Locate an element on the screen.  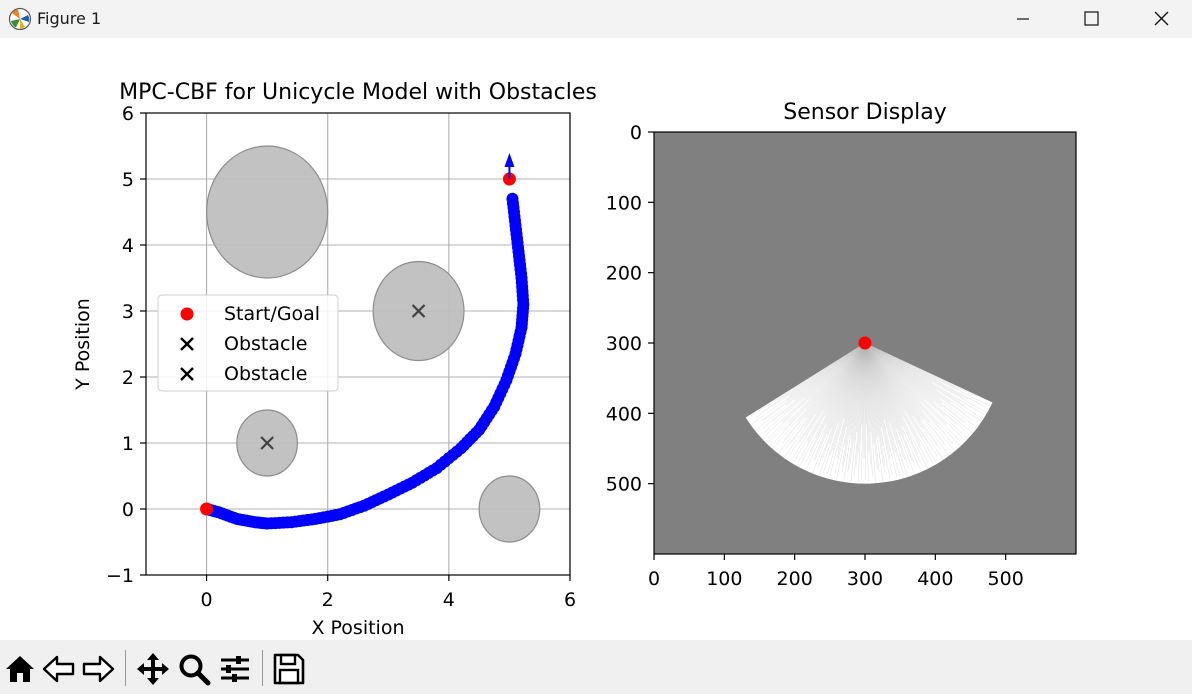
close-button is located at coordinates (1161, 19).